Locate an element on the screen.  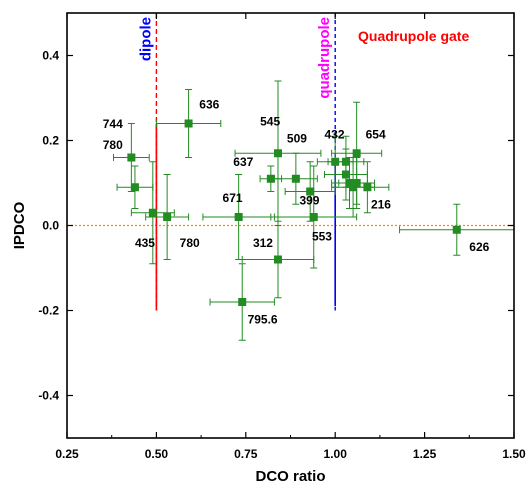
x-tick-label: 1.25 is located at coordinates (425, 454).